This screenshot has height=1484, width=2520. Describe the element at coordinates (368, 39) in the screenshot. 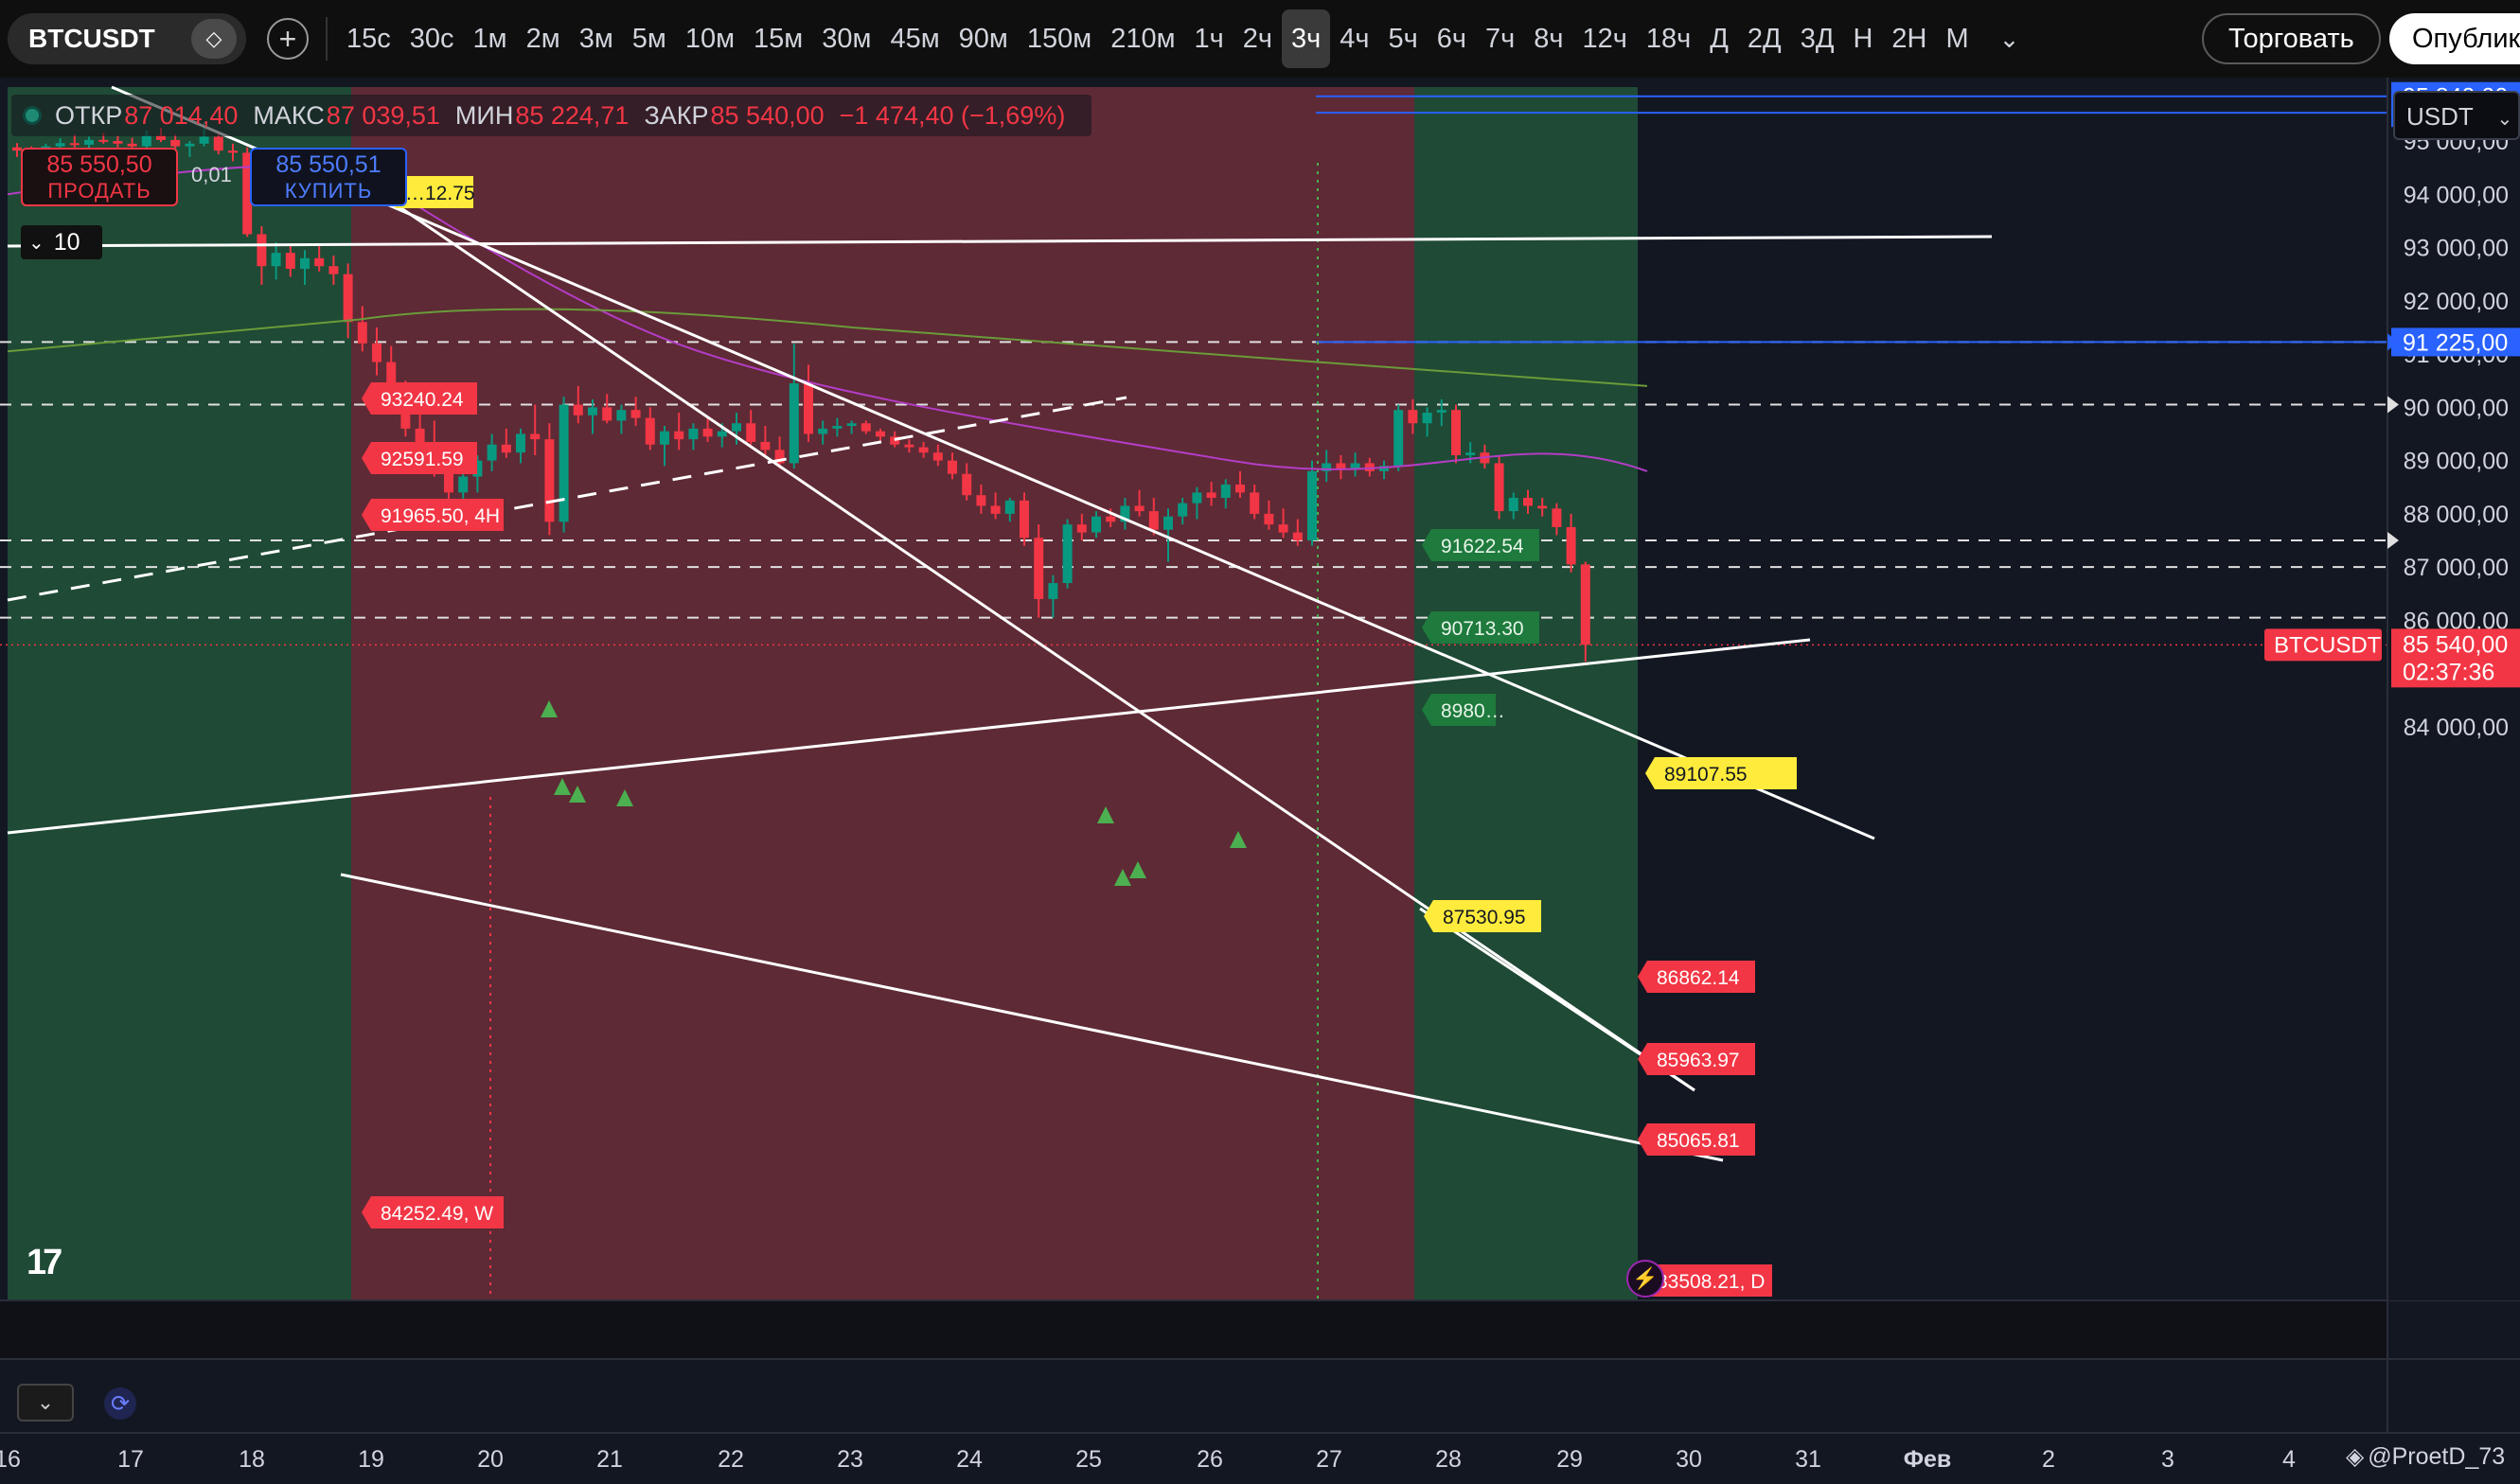

I see `interval-0: 15с` at that location.